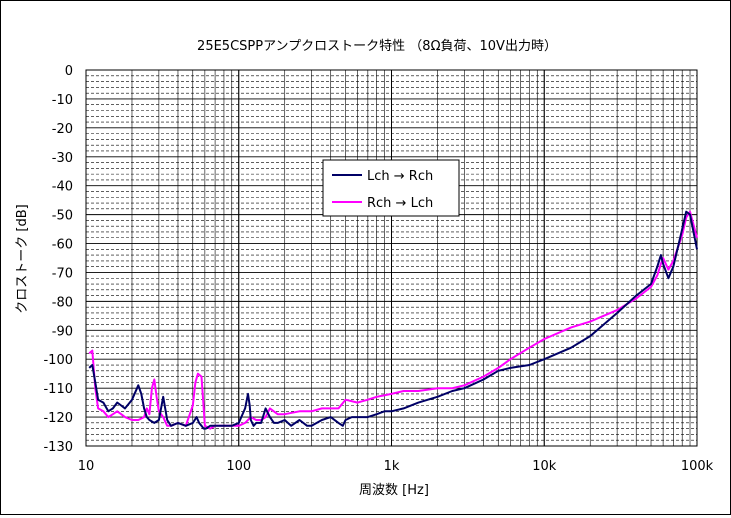 The width and height of the screenshot is (731, 518). What do you see at coordinates (58, 360) in the screenshot?
I see `y-tick-label: -100` at bounding box center [58, 360].